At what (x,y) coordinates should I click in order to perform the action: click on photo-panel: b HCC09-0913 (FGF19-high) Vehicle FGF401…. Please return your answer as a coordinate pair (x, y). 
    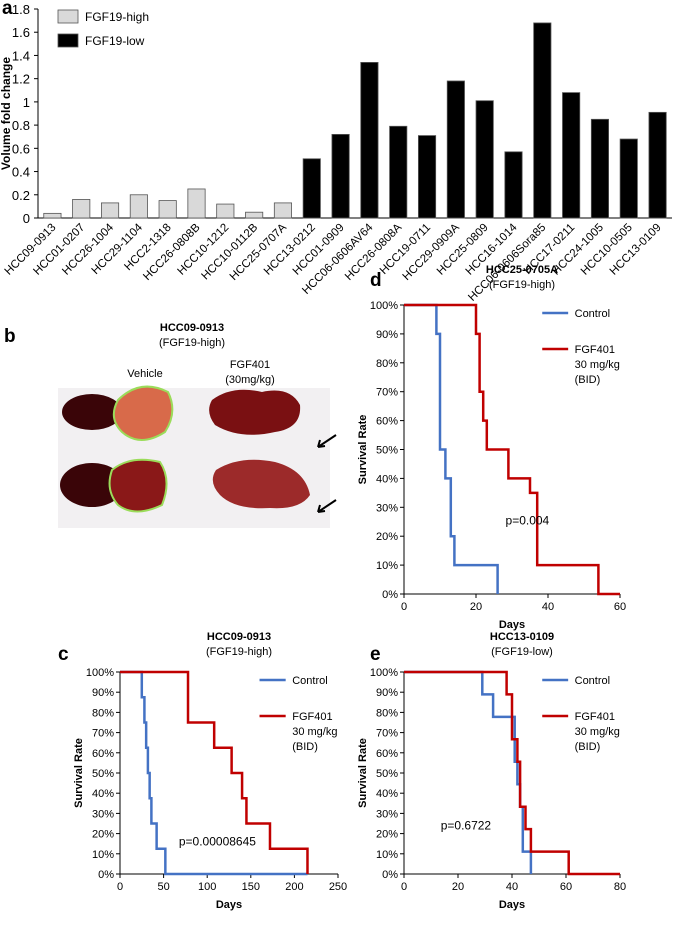
    Looking at the image, I should click on (170, 425).